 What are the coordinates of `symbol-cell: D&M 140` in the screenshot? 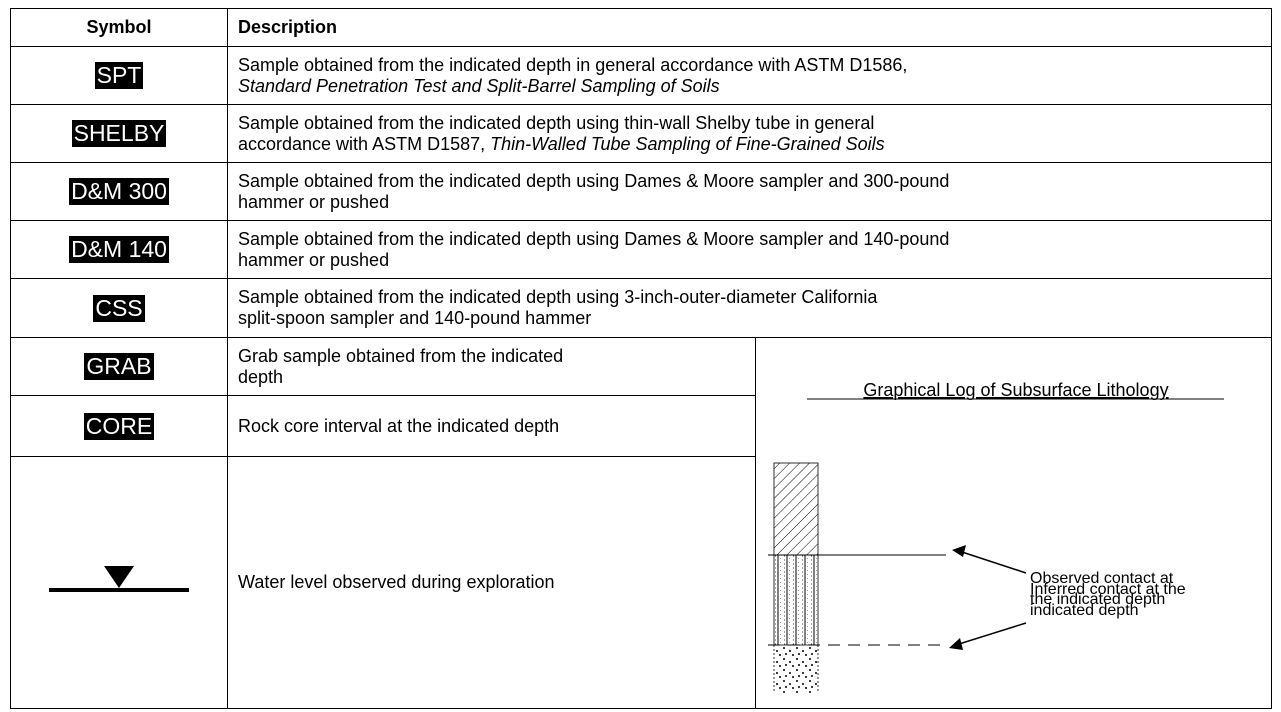 It's located at (119, 249).